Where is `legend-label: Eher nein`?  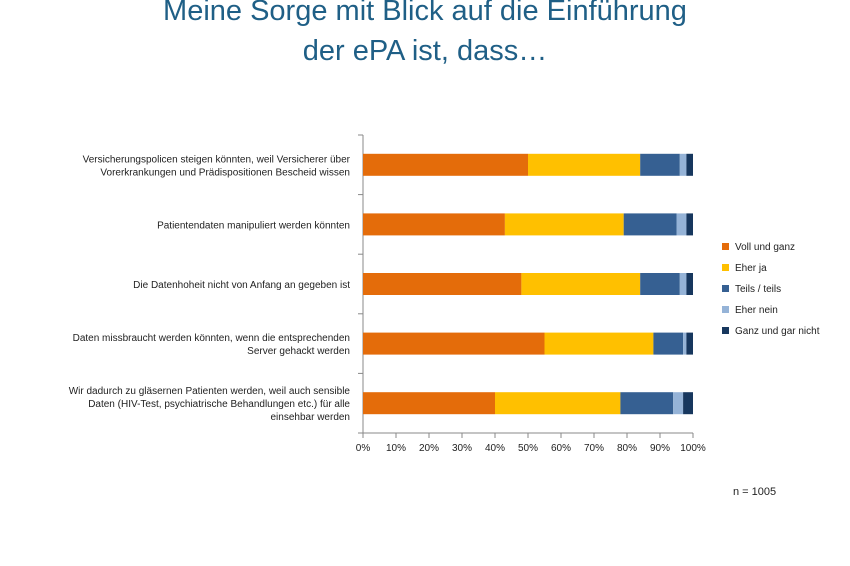 legend-label: Eher nein is located at coordinates (756, 310).